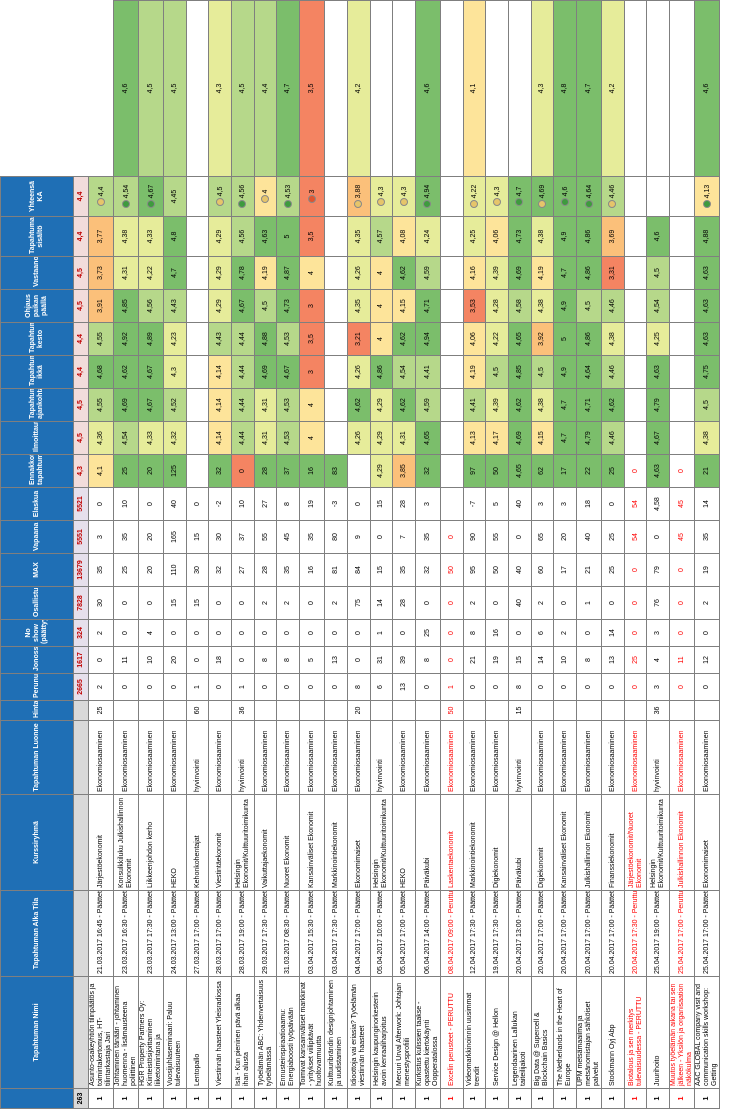 The height and width of the screenshot is (1109, 756). Describe the element at coordinates (81, 603) in the screenshot. I see `summary-cell: 7828` at that location.